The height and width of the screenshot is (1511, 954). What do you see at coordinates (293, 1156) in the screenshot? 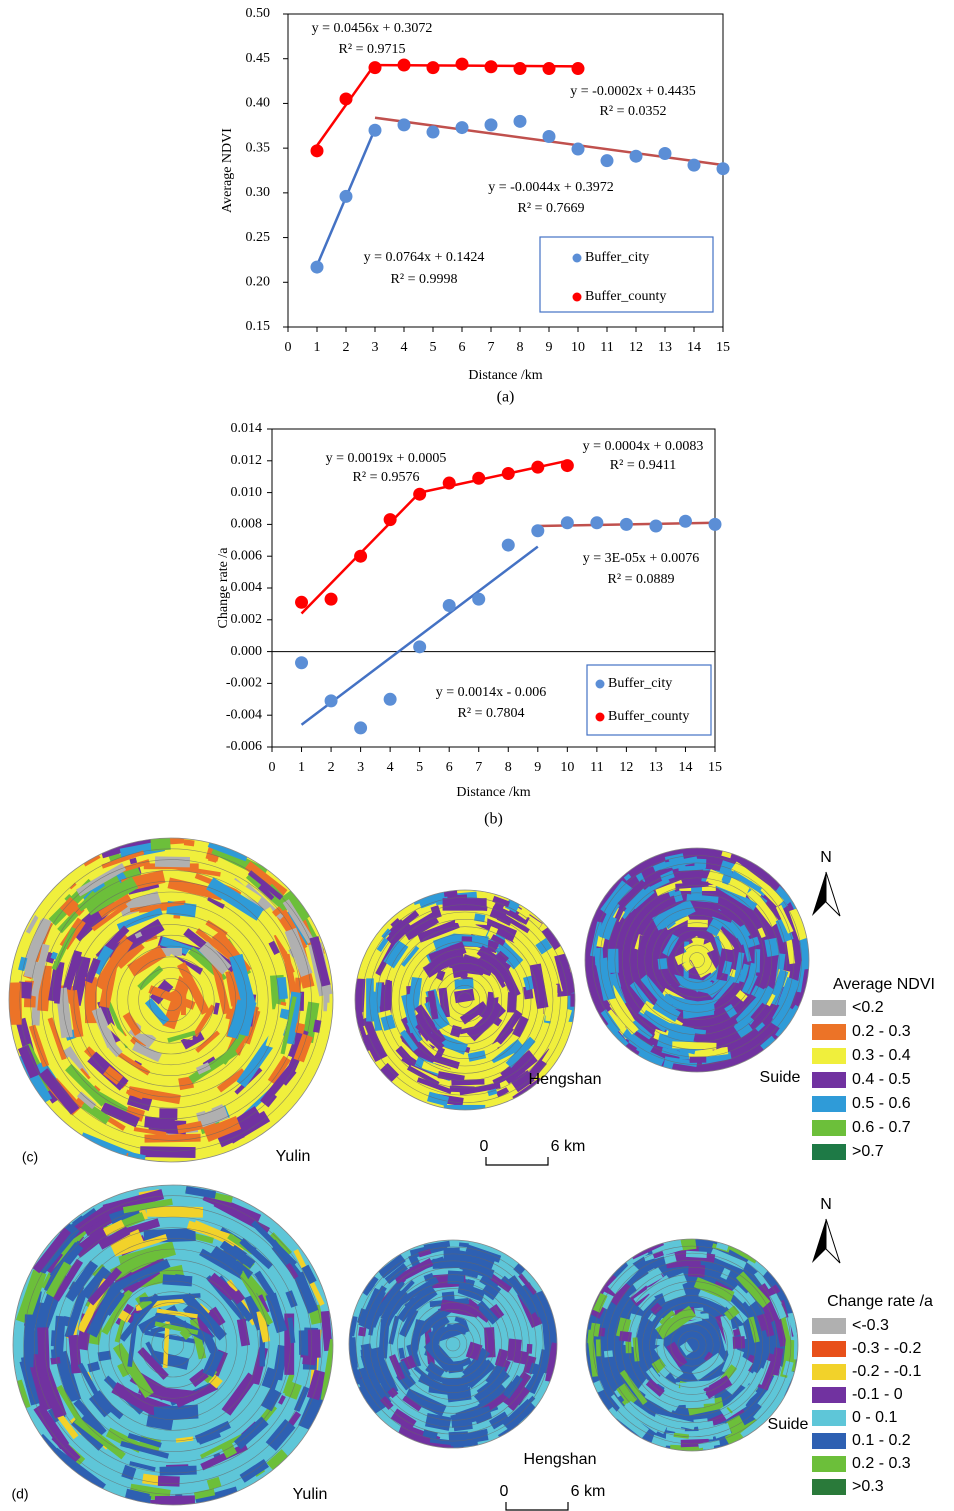
I see `site-label: Yulin` at bounding box center [293, 1156].